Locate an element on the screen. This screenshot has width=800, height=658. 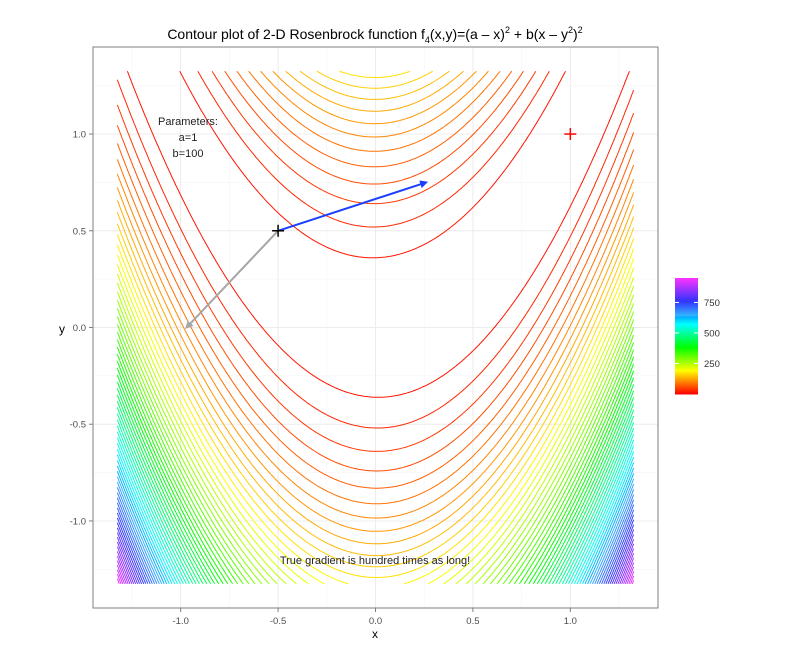
color-legend: 250 500 750 is located at coordinates (697, 336).